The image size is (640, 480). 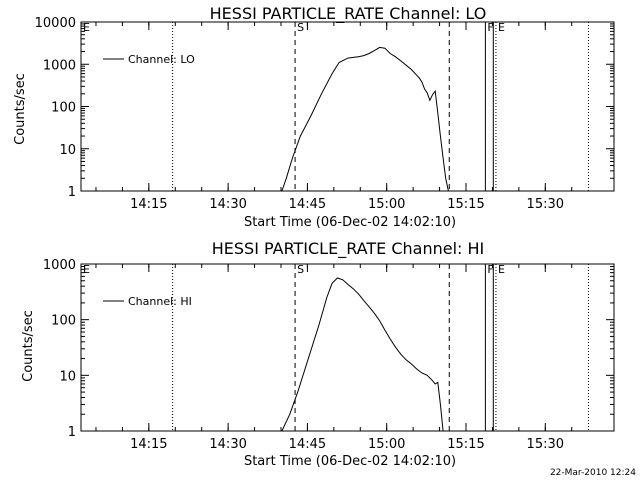 I want to click on legend-label: Channel: HI, so click(x=160, y=301).